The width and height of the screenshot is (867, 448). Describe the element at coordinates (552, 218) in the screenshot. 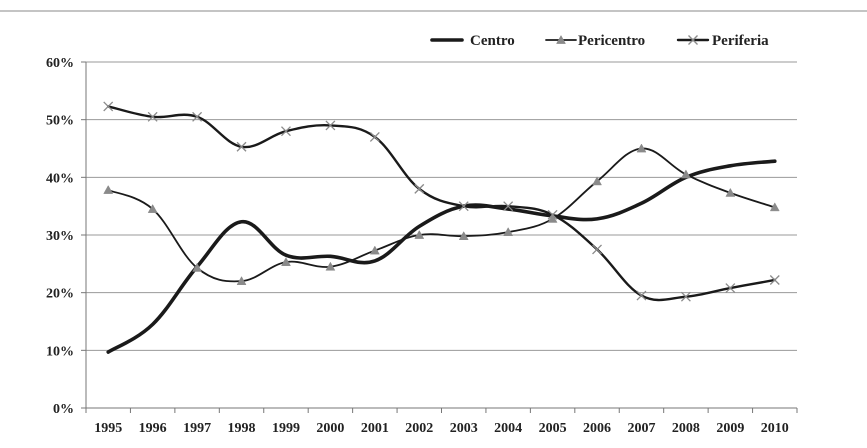

I see `point-pericentro-2005` at that location.